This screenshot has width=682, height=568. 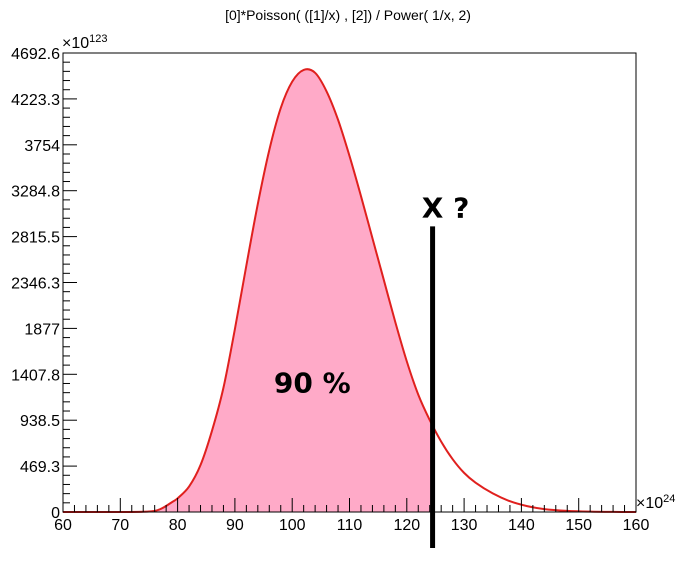 I want to click on y-axis-multiplier: ×10123, so click(x=85, y=42).